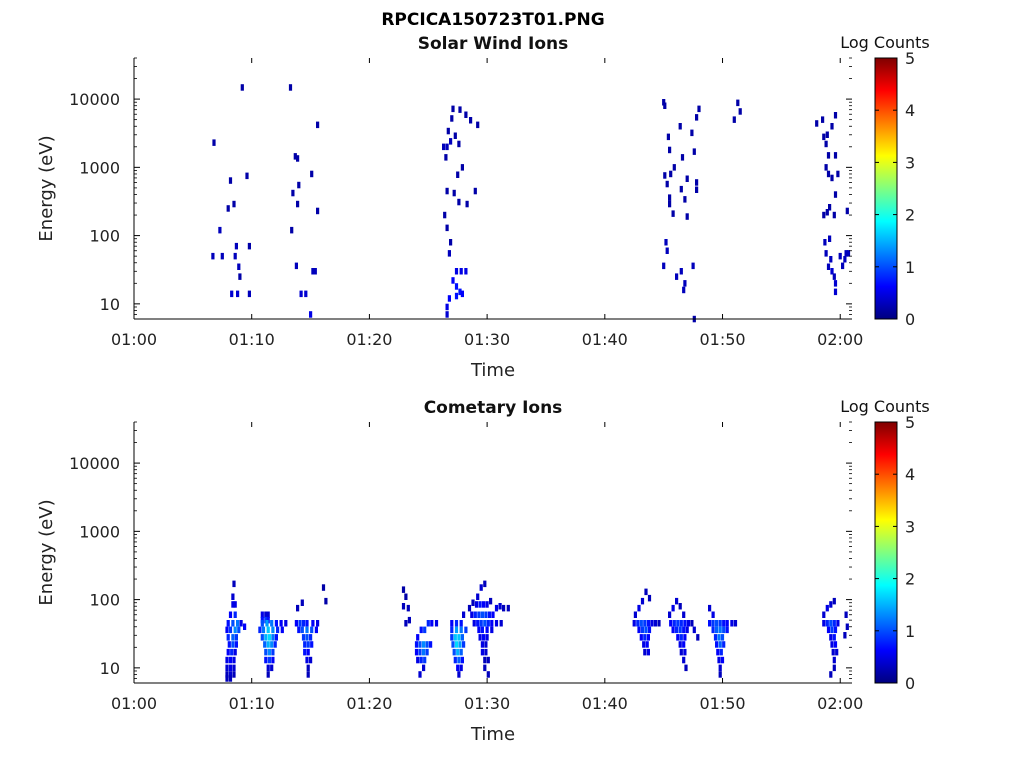 The width and height of the screenshot is (1024, 768). I want to click on y-tick-label: 10000, so click(94, 463).